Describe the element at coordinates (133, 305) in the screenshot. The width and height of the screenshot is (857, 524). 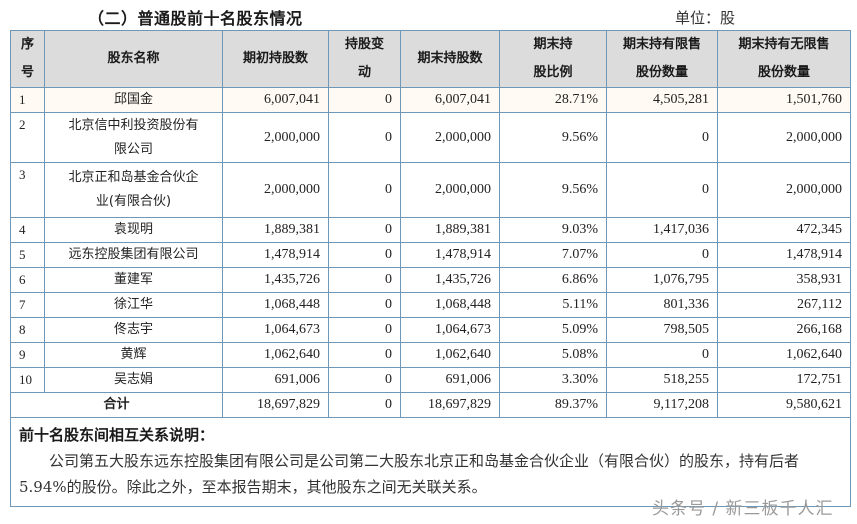
I see `shareholder-name: 徐江华` at that location.